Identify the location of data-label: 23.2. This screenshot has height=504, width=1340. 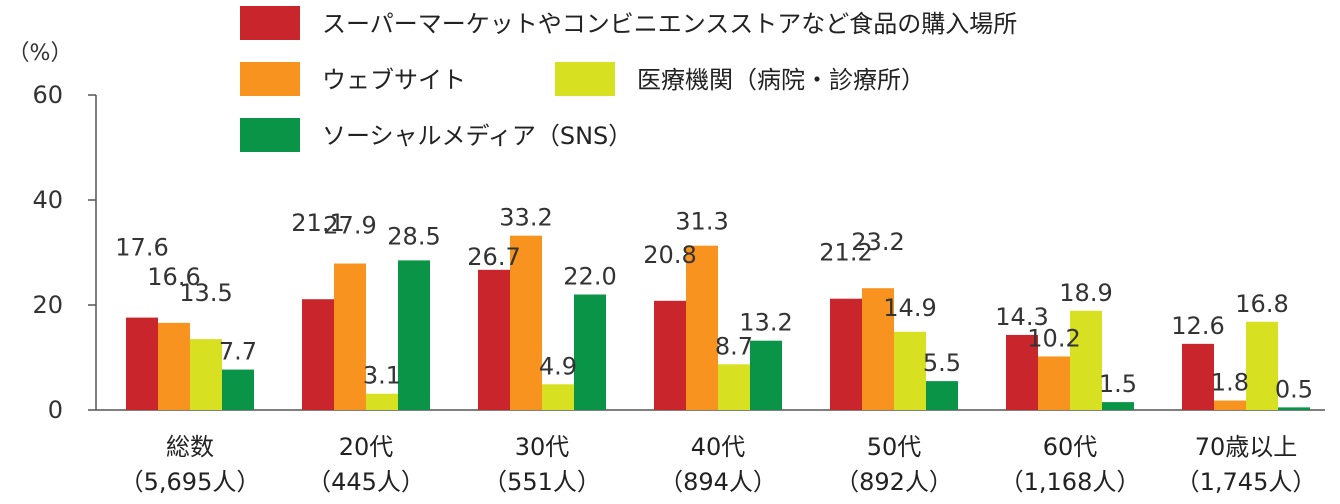
(877, 242).